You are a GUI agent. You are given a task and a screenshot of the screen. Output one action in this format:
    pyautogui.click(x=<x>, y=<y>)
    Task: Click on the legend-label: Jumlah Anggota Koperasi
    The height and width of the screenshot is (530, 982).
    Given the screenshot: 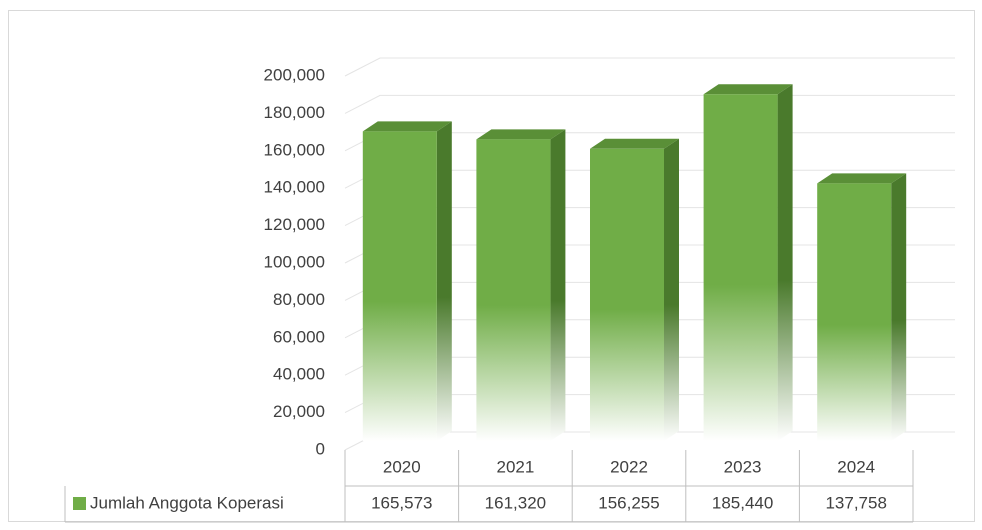 What is the action you would take?
    pyautogui.click(x=187, y=502)
    